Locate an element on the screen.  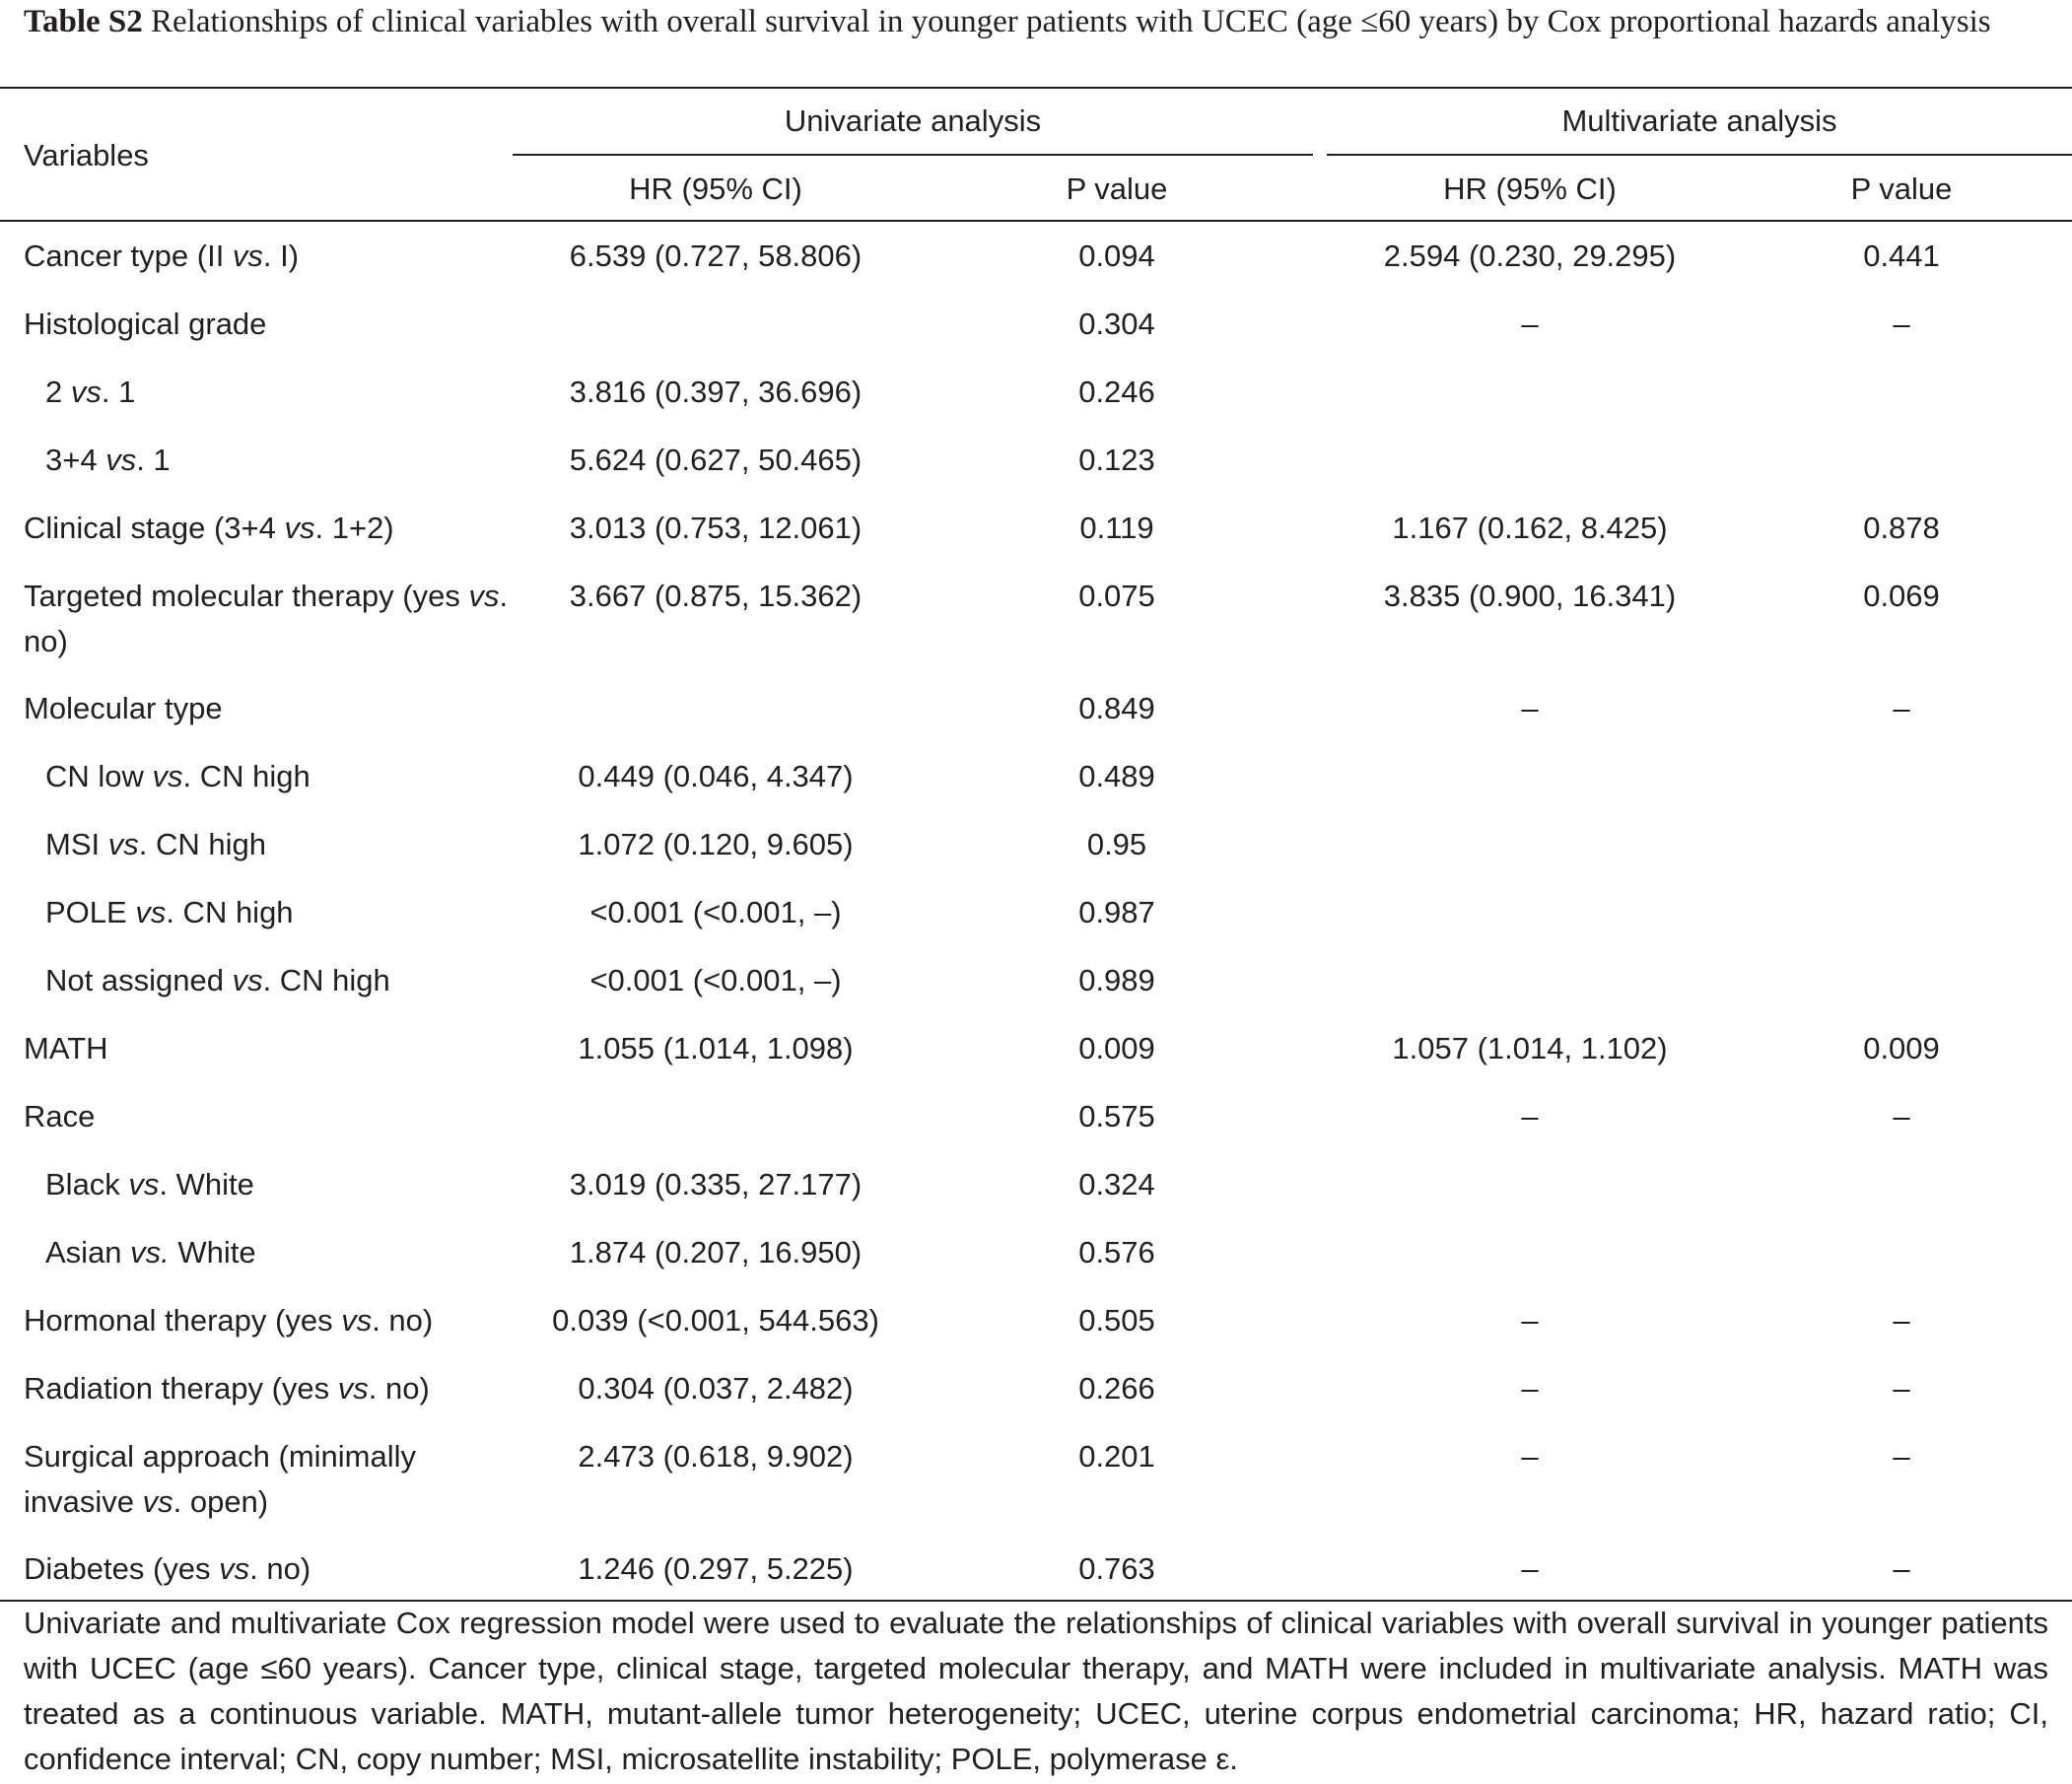
top-rule is located at coordinates (1036, 88).